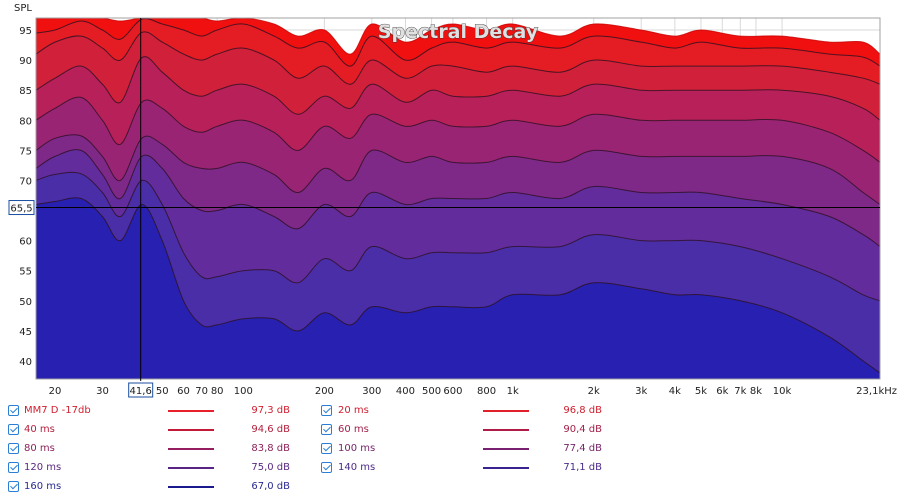 Image resolution: width=900 pixels, height=498 pixels. Describe the element at coordinates (270, 448) in the screenshot. I see `legend-value: 83,8 dB` at that location.